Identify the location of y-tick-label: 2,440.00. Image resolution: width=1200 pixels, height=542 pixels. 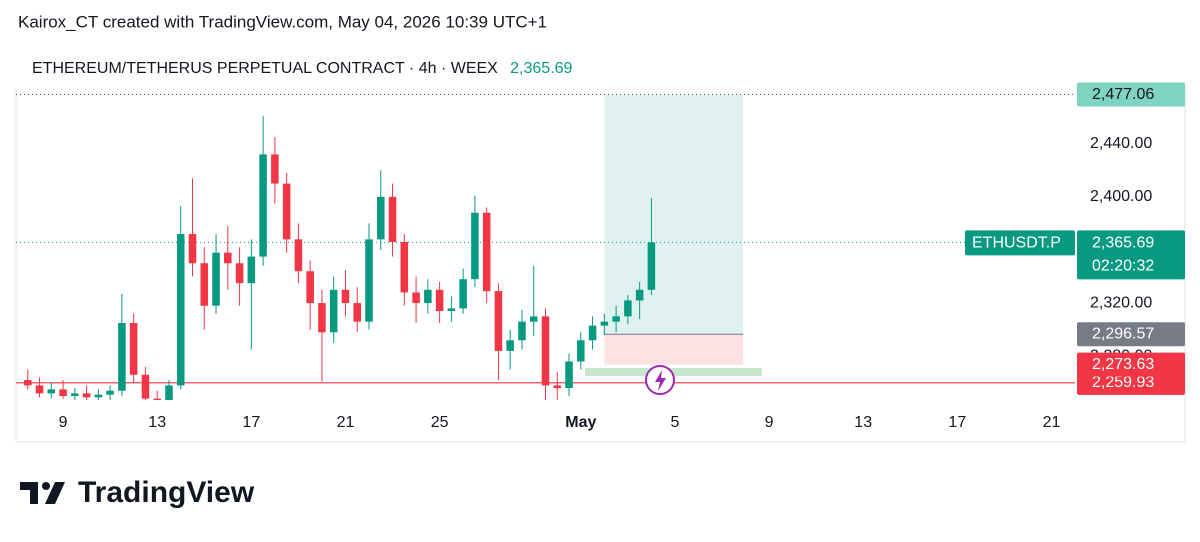
(1121, 143).